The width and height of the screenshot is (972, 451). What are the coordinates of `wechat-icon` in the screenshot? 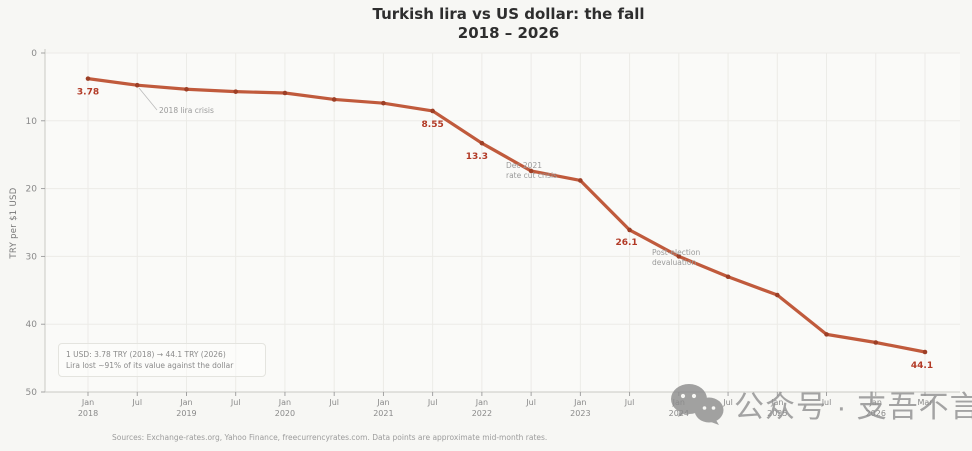 It's located at (697, 404).